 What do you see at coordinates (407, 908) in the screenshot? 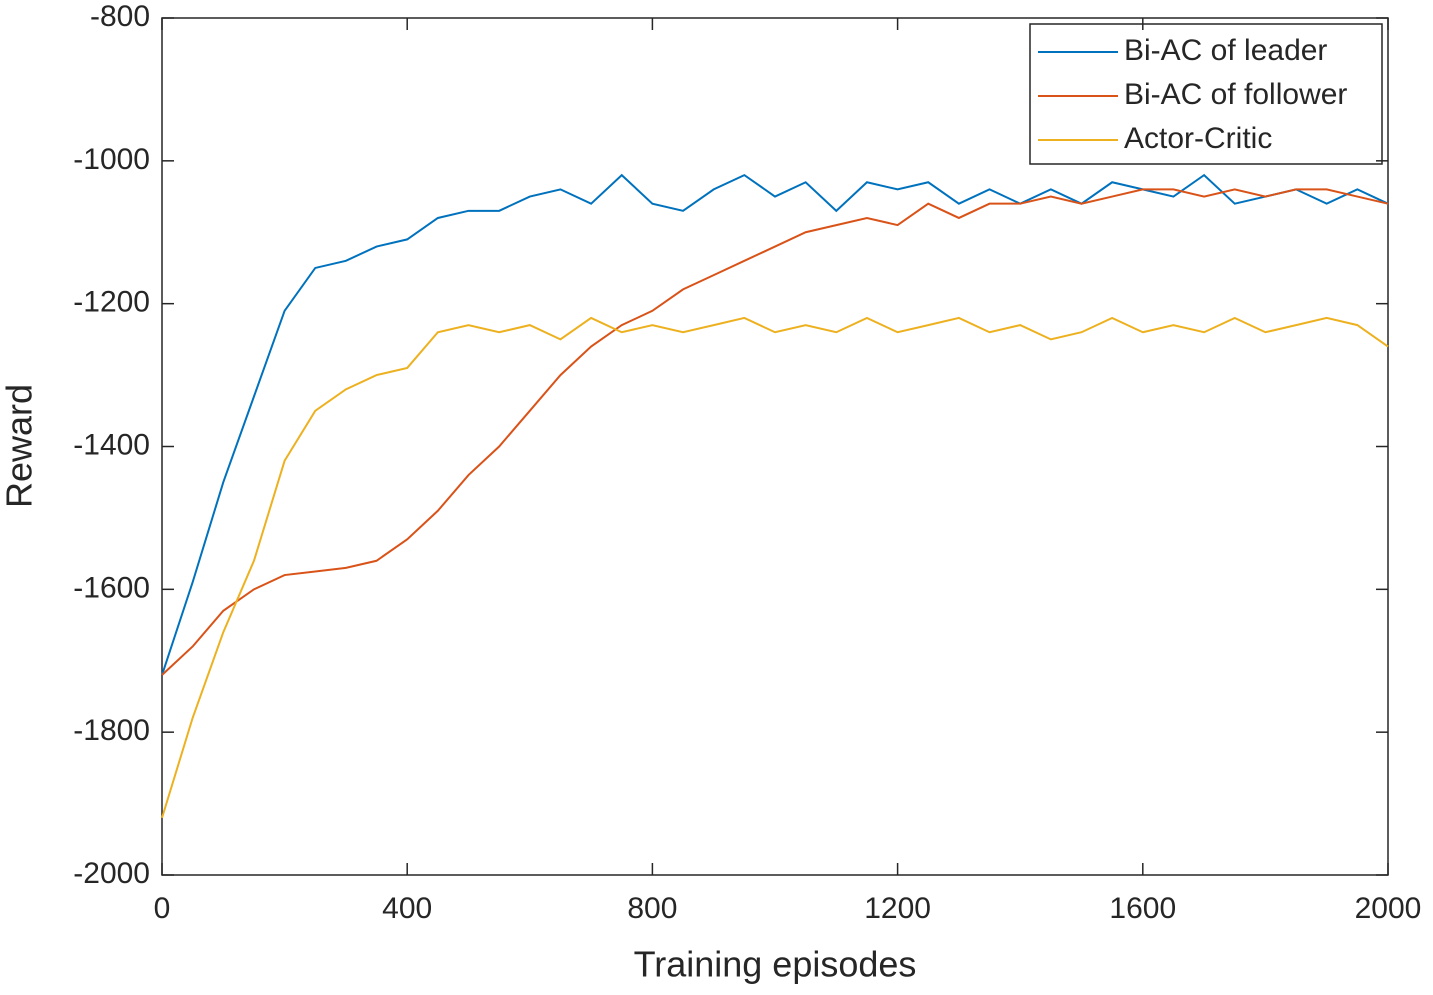
I see `x-tick-label: 400` at bounding box center [407, 908].